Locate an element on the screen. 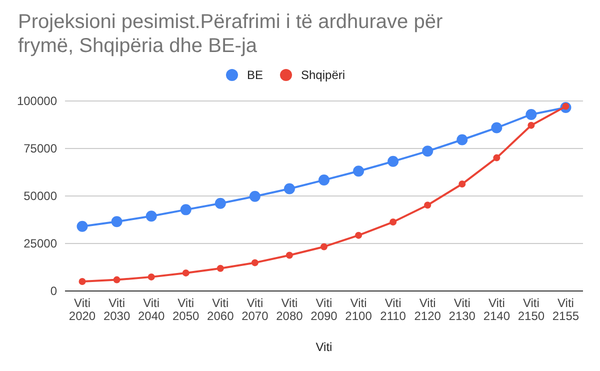 This screenshot has width=600, height=371. x-tick-label: Viti 2120 is located at coordinates (428, 309).